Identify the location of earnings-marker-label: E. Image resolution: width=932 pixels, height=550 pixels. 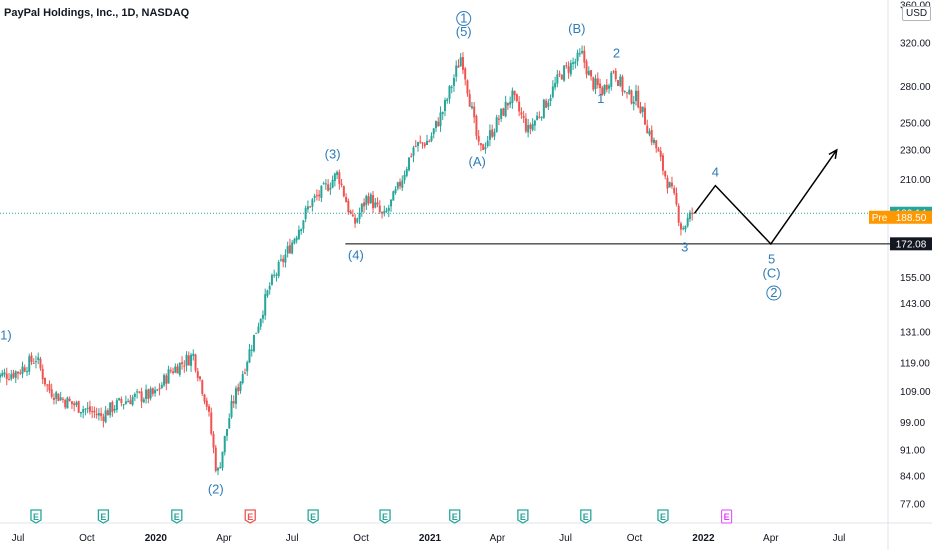
(455, 517).